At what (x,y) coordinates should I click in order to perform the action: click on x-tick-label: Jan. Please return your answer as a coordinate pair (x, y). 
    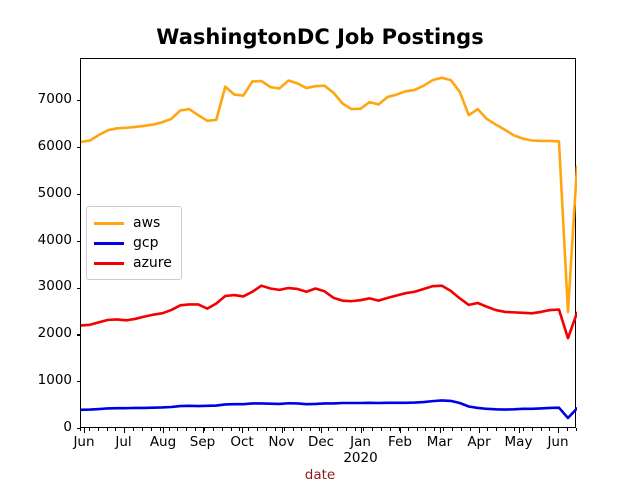
    Looking at the image, I should click on (360, 442).